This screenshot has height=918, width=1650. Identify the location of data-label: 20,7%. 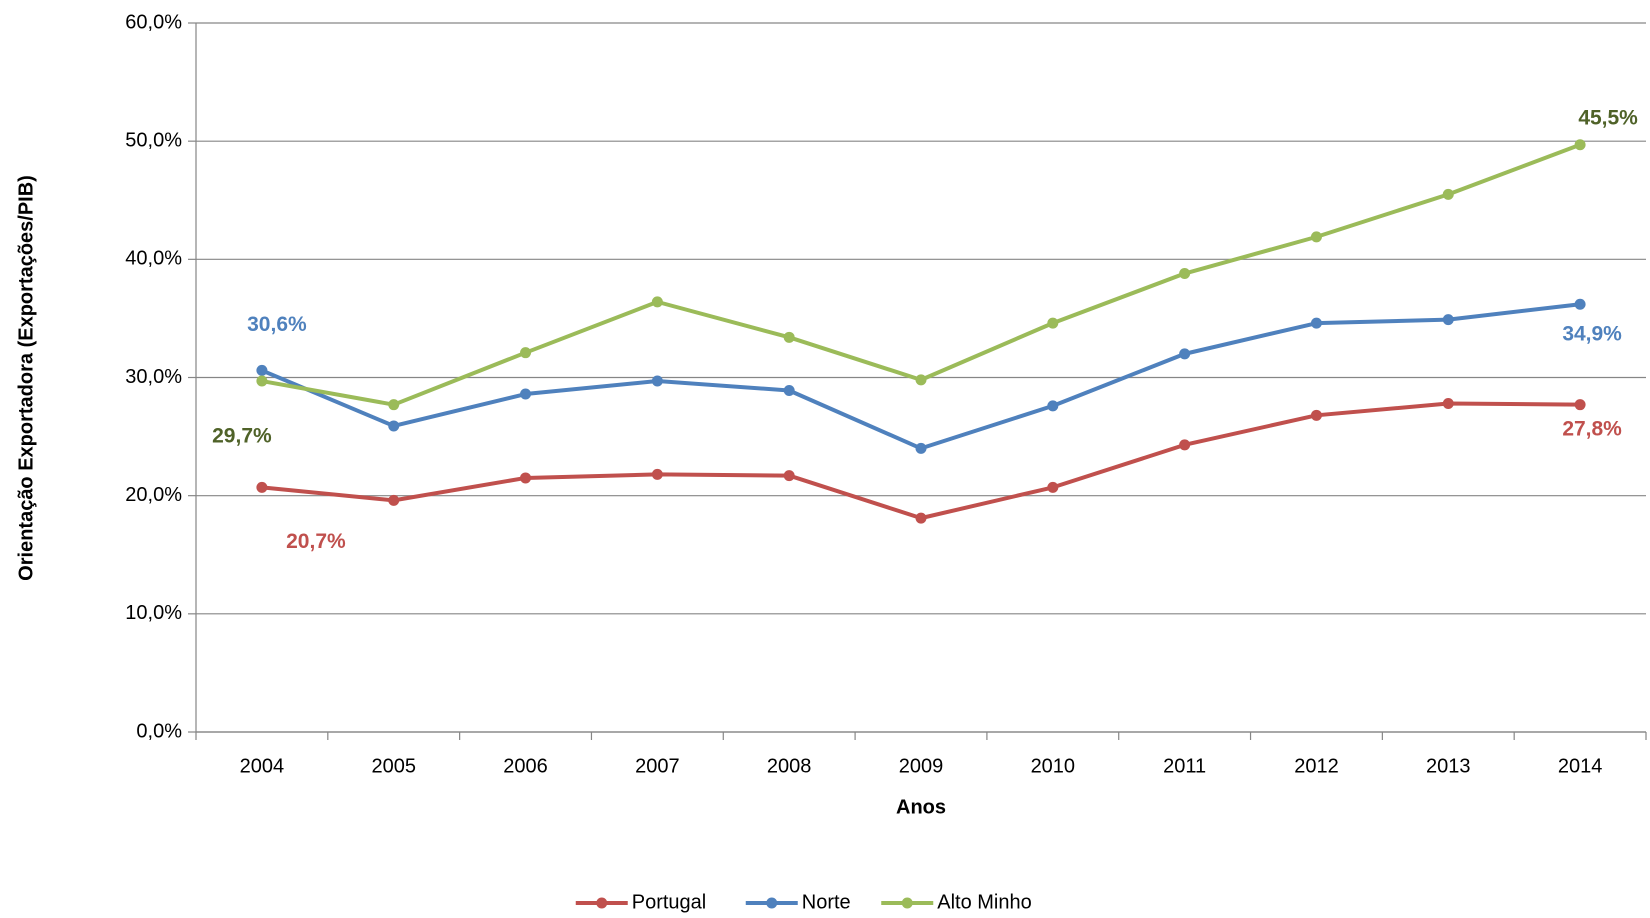
(316, 541).